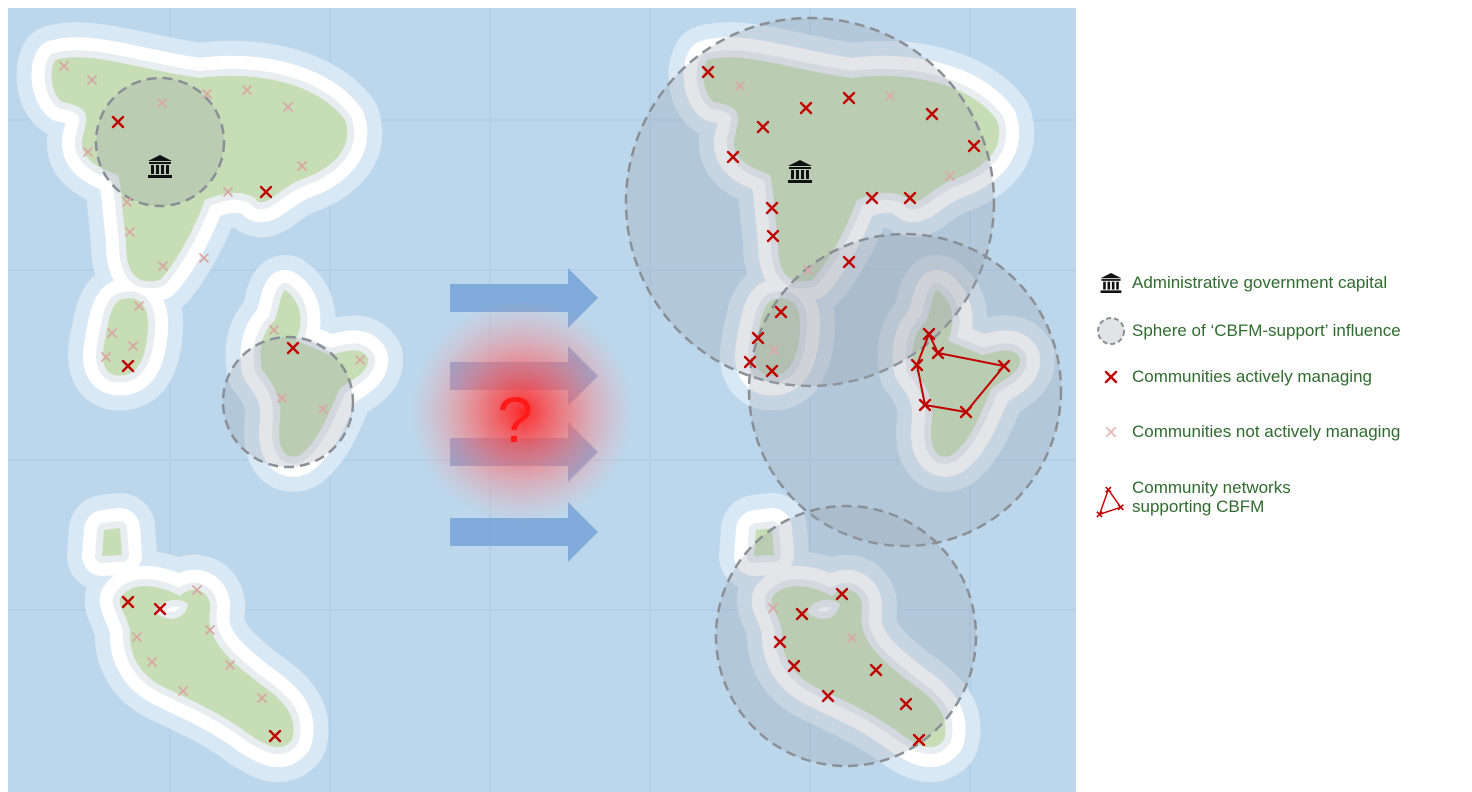  What do you see at coordinates (515, 420) in the screenshot?
I see `question-mark: ?` at bounding box center [515, 420].